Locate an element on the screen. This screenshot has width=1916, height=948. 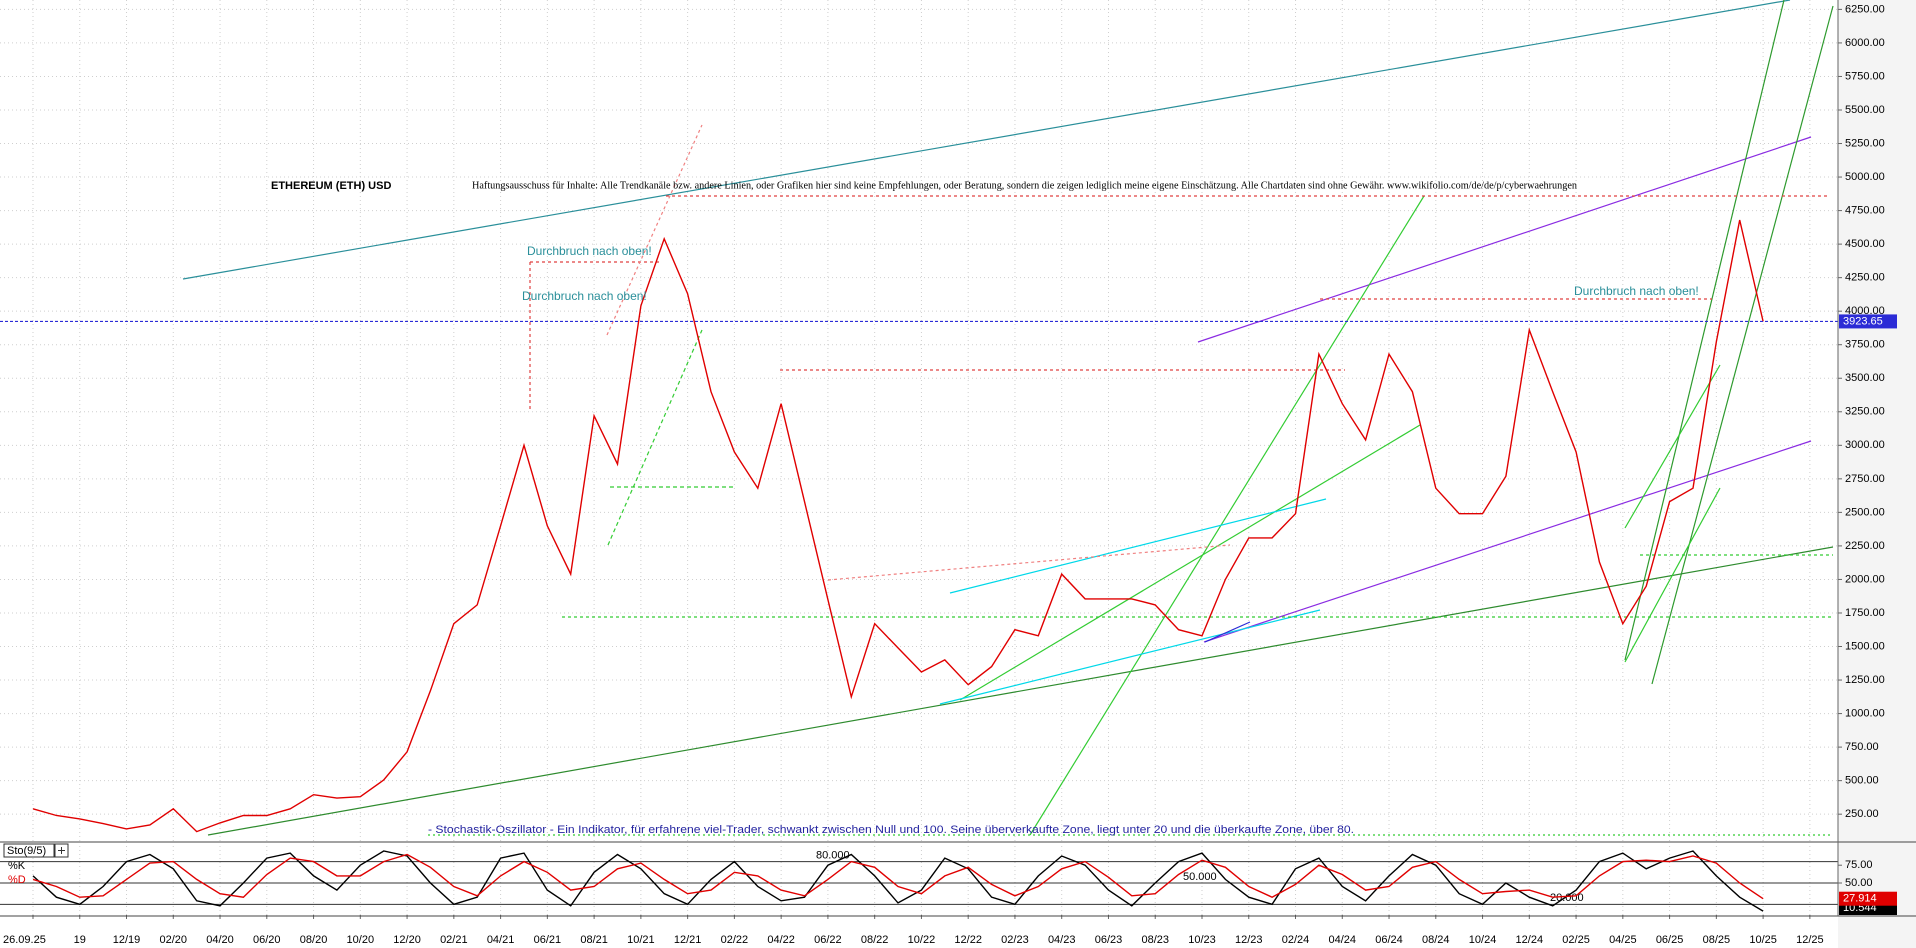
x-tick-label: 08/22 is located at coordinates (875, 940).